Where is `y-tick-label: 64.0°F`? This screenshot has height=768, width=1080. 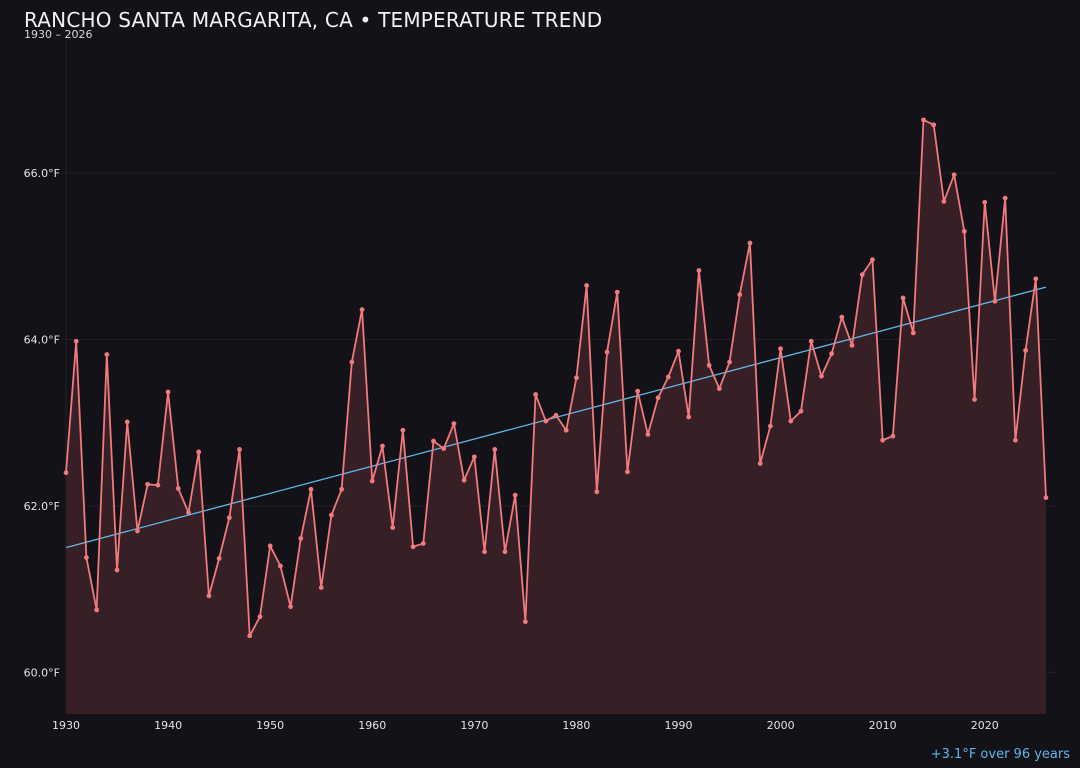
y-tick-label: 64.0°F is located at coordinates (42, 340).